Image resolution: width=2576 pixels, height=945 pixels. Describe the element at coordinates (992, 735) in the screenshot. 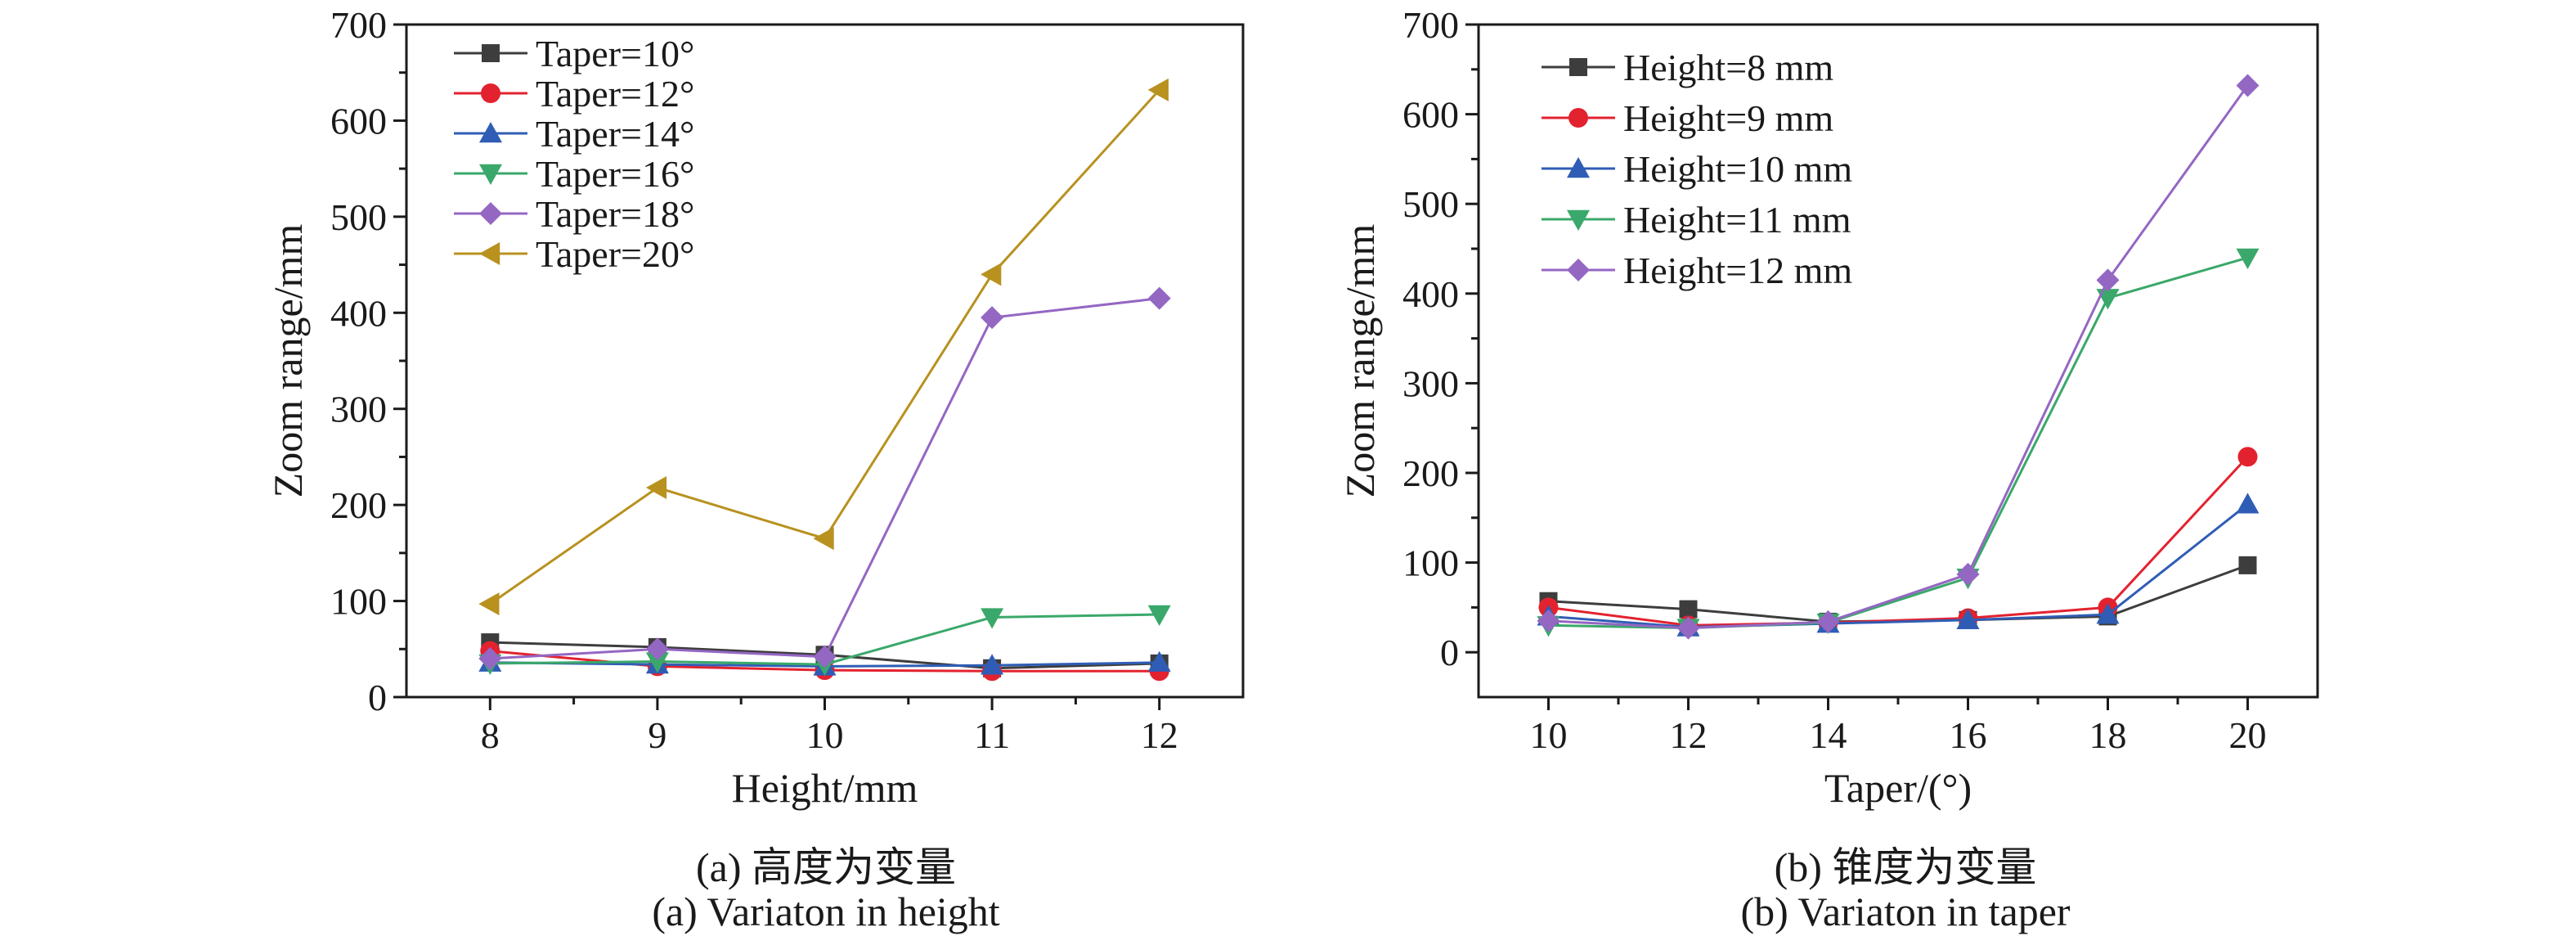

I see `x-tick-label: 11` at that location.